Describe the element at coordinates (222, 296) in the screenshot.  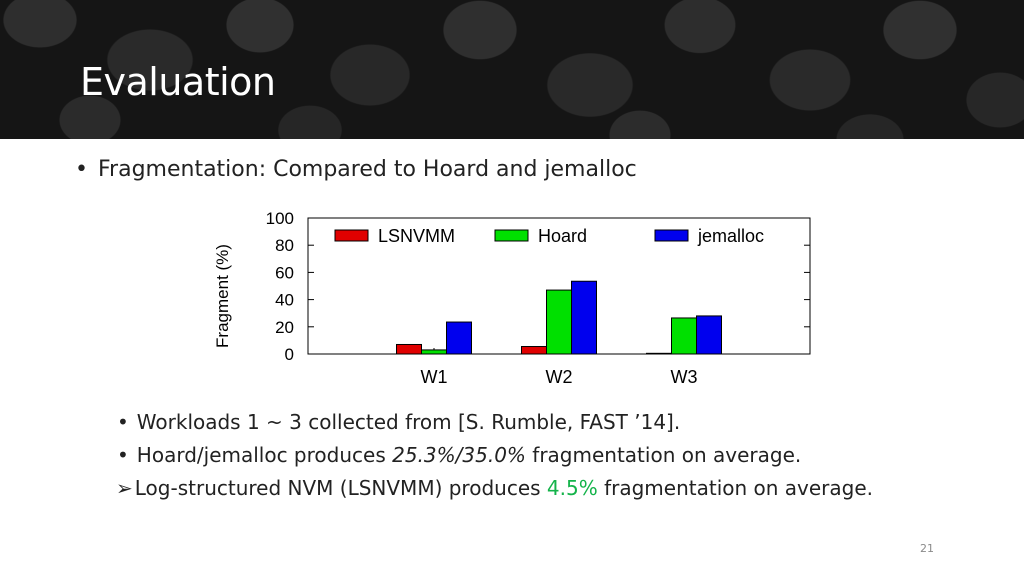
I see `y-axis-label: Fragment (%)` at that location.